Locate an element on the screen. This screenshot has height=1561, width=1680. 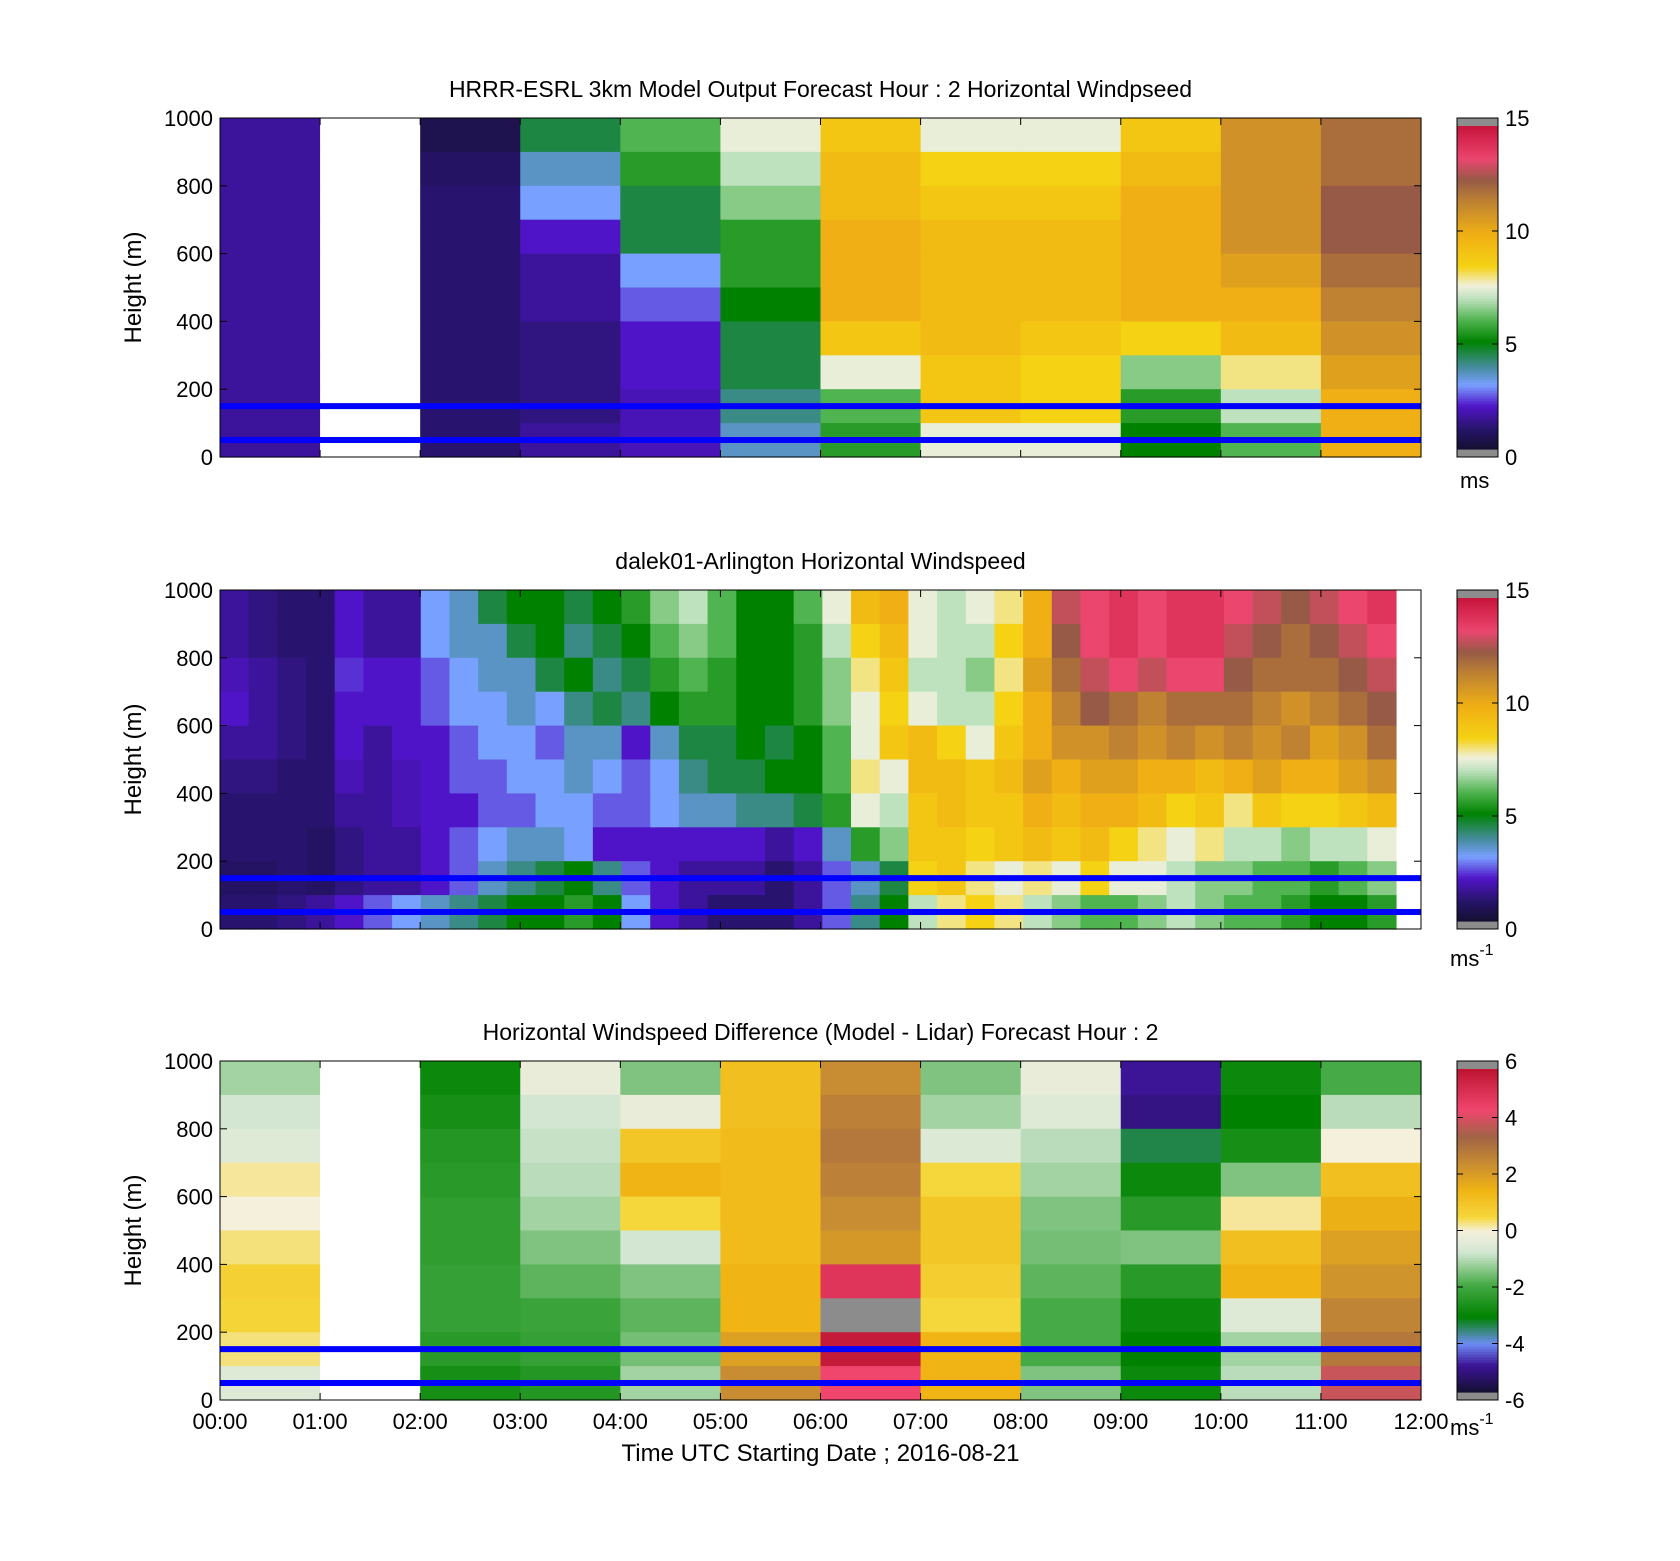
y-tick-label: 1000 is located at coordinates (188, 590).